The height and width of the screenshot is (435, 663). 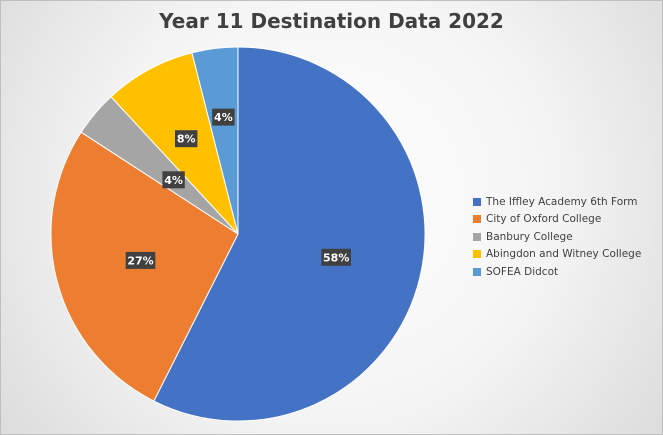 I want to click on data-label-abingdon-and-witney-college: 8%, so click(x=186, y=139).